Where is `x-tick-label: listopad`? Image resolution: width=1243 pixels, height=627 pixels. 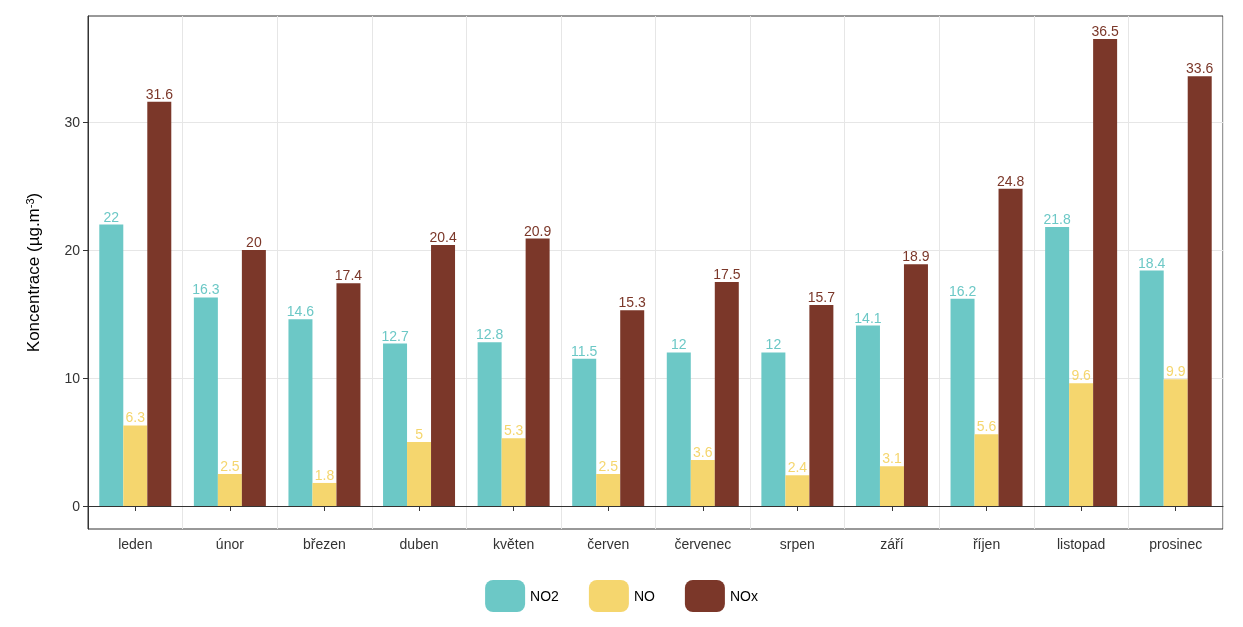 x-tick-label: listopad is located at coordinates (1081, 544).